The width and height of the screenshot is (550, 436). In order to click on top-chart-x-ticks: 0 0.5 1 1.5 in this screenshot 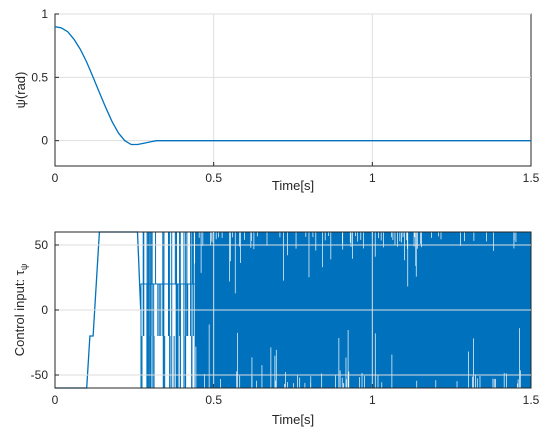, I will do `click(296, 173)`.